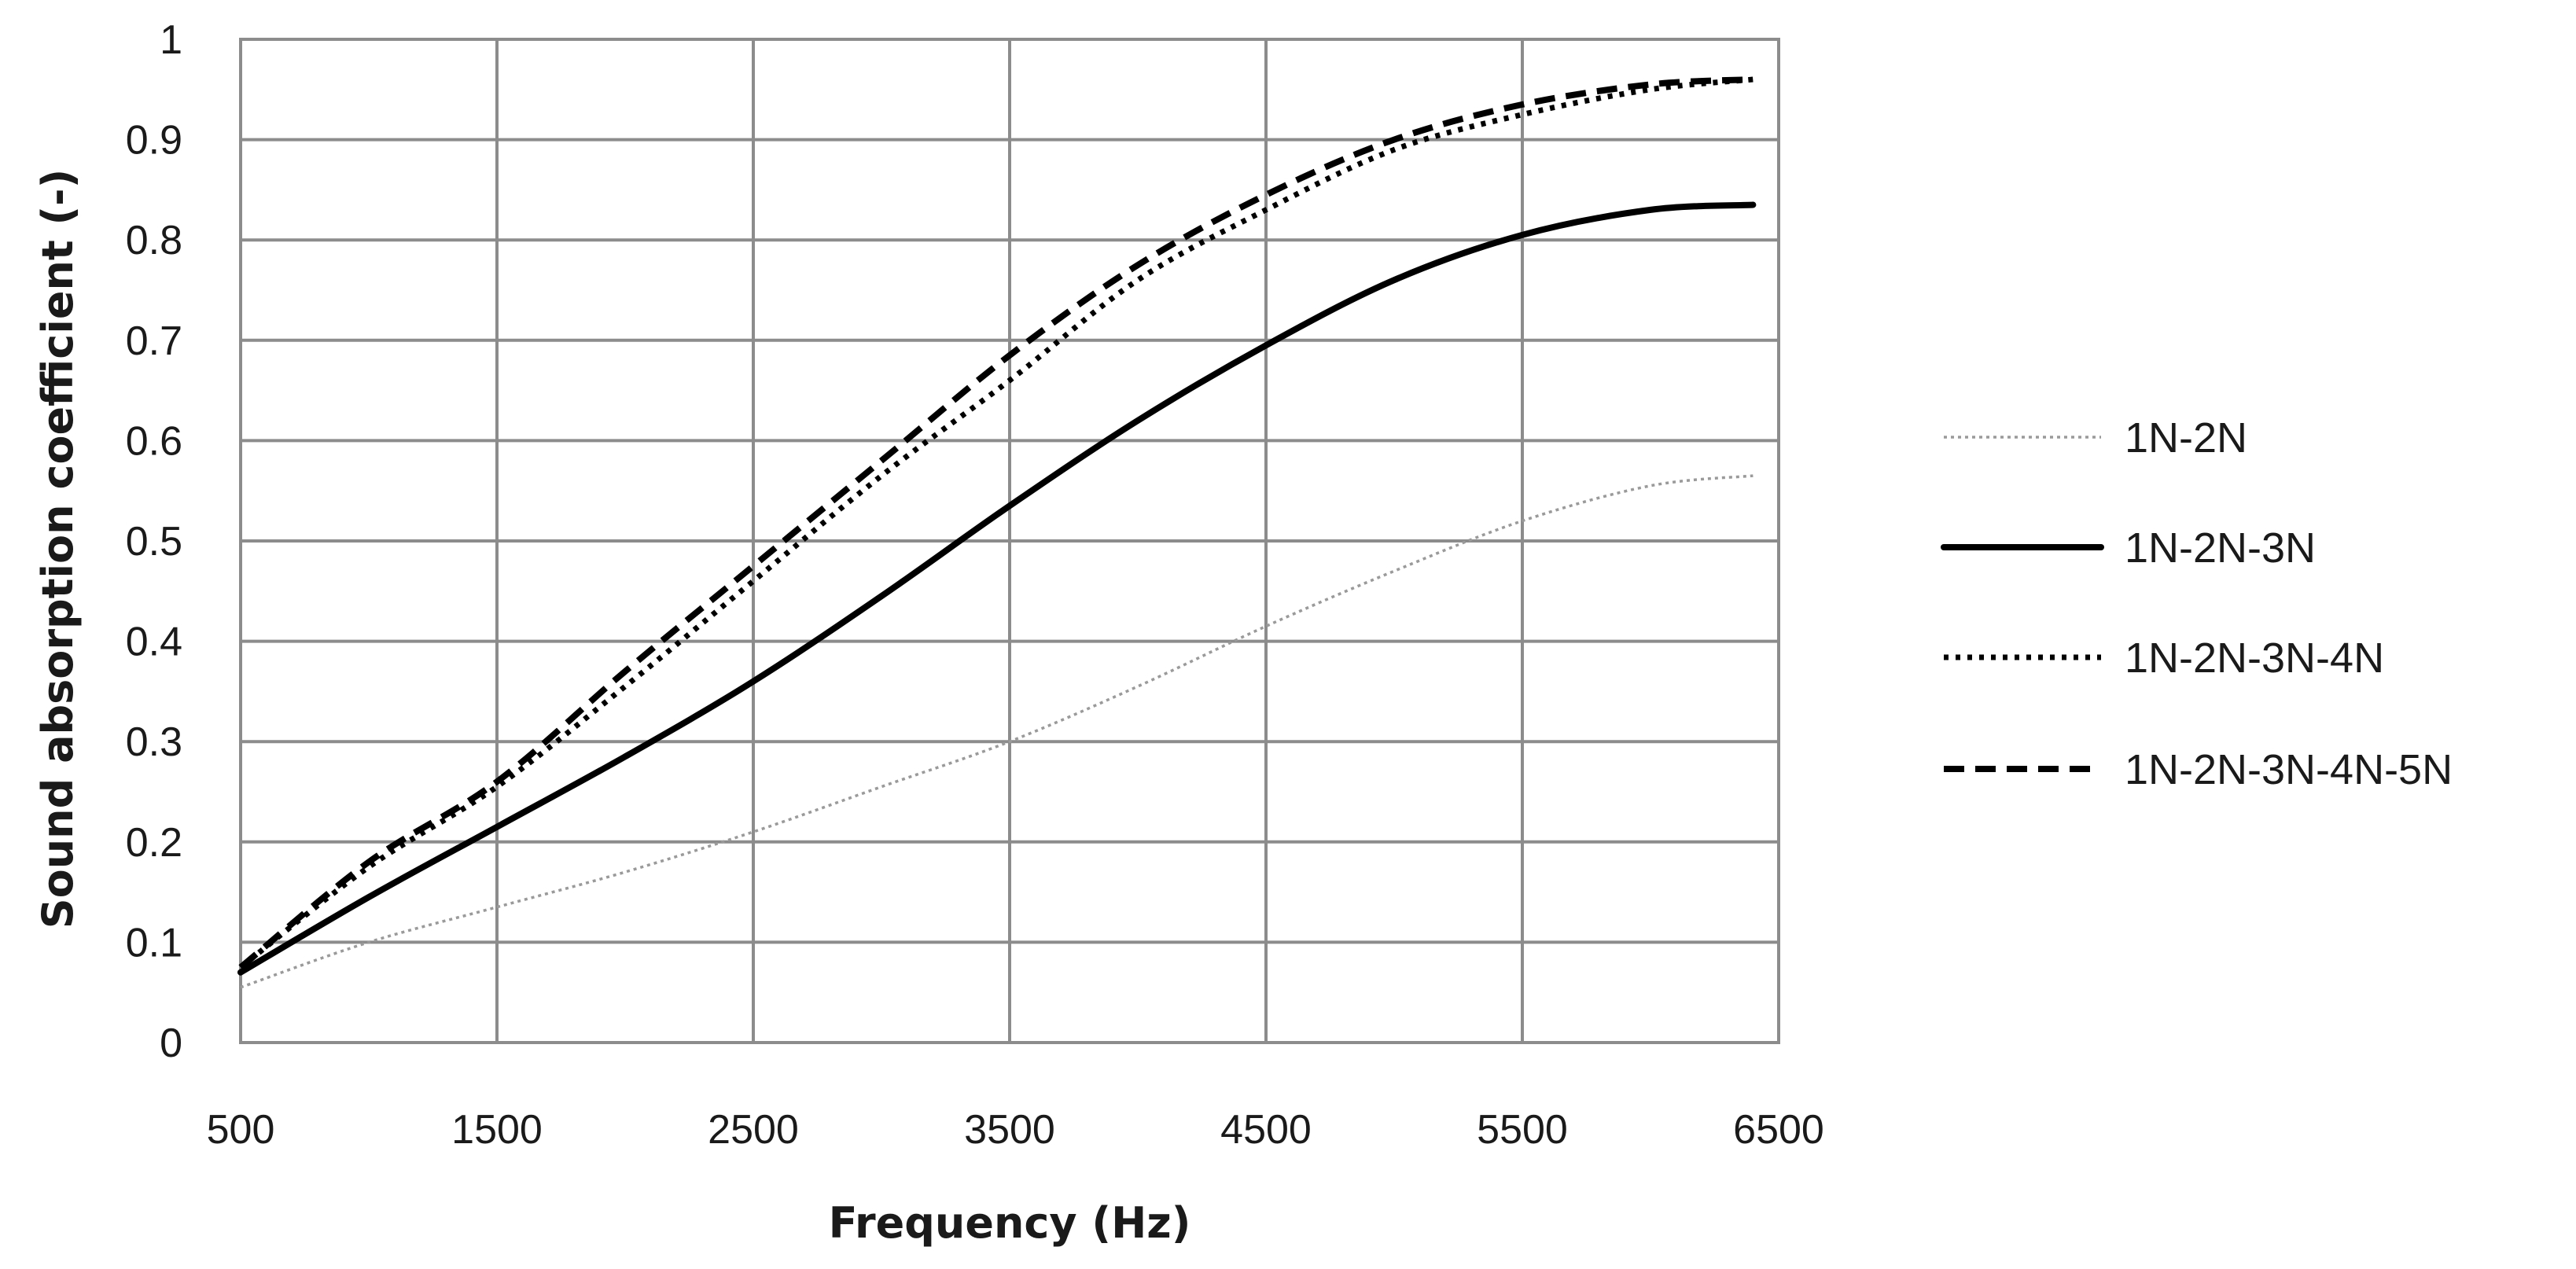  What do you see at coordinates (154, 742) in the screenshot?
I see `y-tick-label: 0.3` at bounding box center [154, 742].